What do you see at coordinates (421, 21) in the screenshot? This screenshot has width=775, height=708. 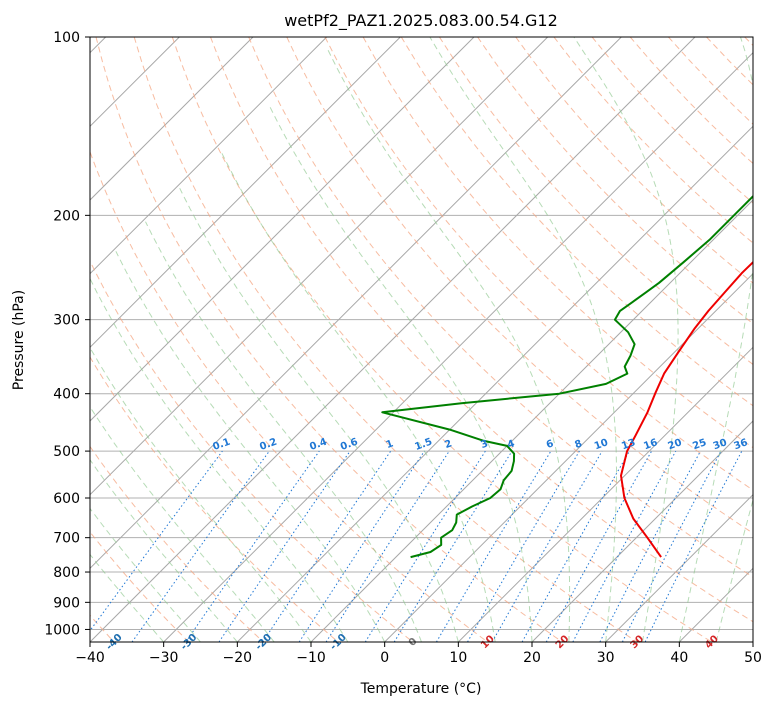 I see `chart-title: wetPf2_PAZ1.2025.083.00.54.G12` at bounding box center [421, 21].